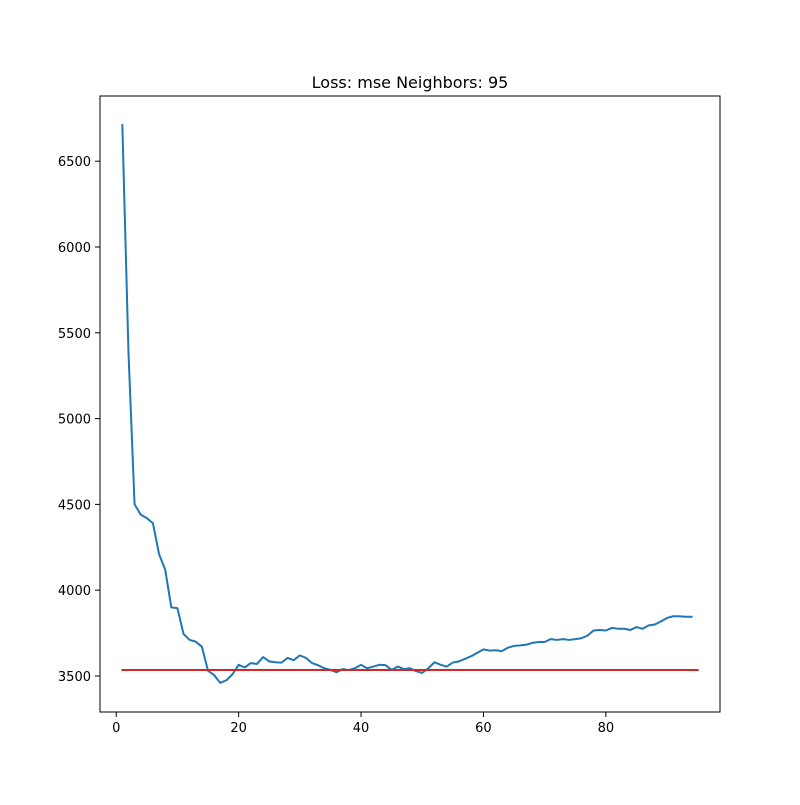 Image resolution: width=800 pixels, height=805 pixels. Describe the element at coordinates (361, 728) in the screenshot. I see `x-tick-label: 40` at that location.